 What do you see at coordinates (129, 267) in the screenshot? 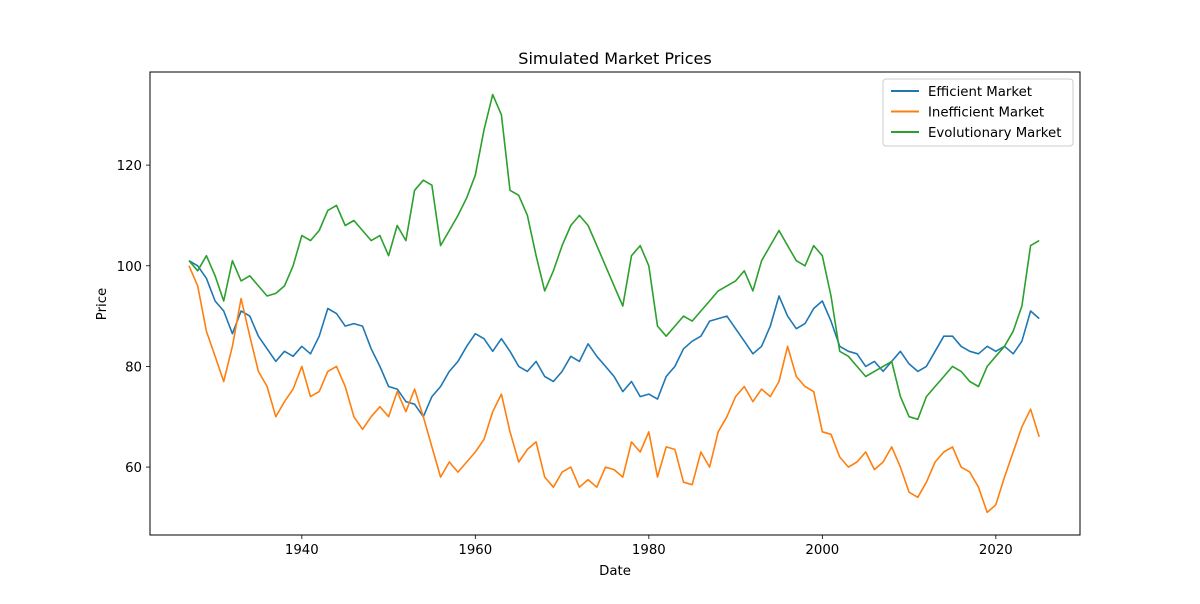
I see `y-tick-label: 100` at bounding box center [129, 267].